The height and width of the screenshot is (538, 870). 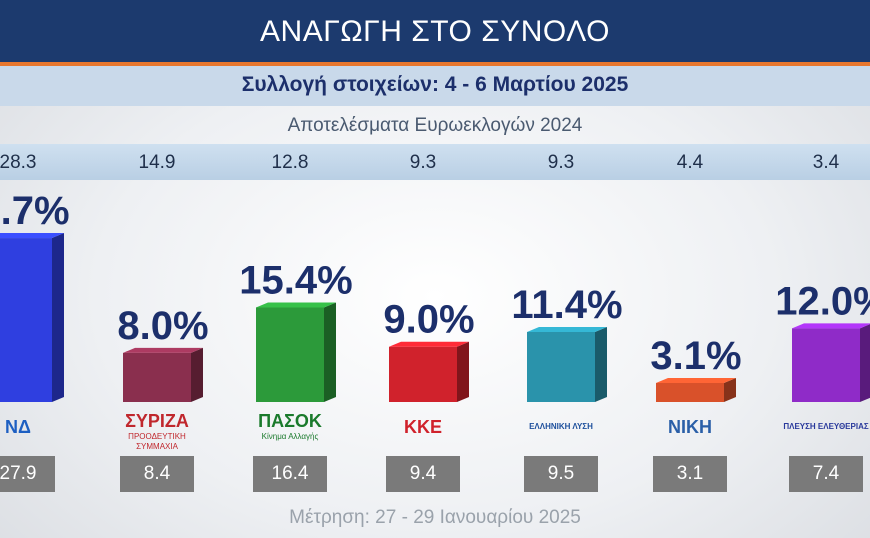 I want to click on party-logo-subtext: ΠΡΟΟΔΕΥΤΙΚΗ ΣΥΜΜΑΧΙΑ, so click(x=157, y=441).